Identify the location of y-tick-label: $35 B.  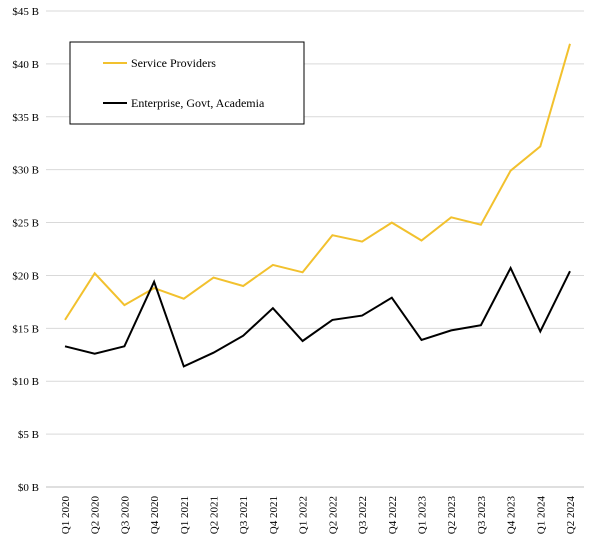
(25, 118).